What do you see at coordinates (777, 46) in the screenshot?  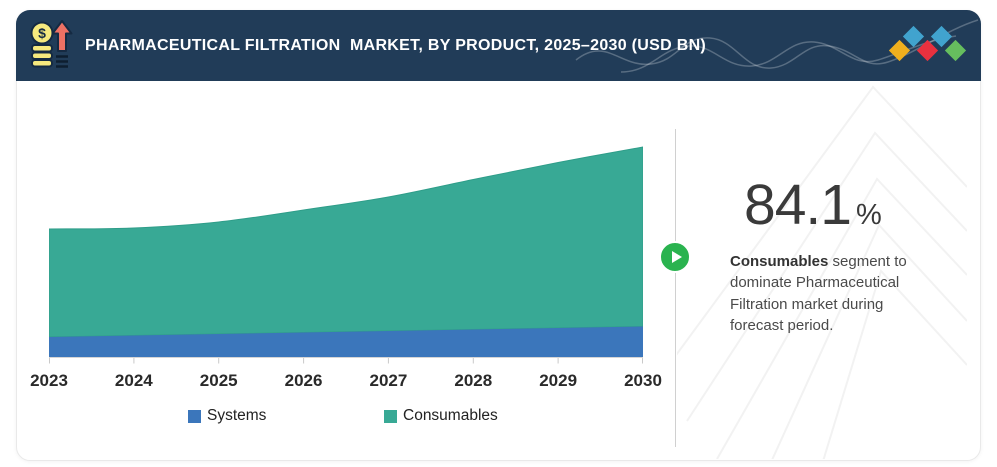 I see `wave-decoration-icon` at bounding box center [777, 46].